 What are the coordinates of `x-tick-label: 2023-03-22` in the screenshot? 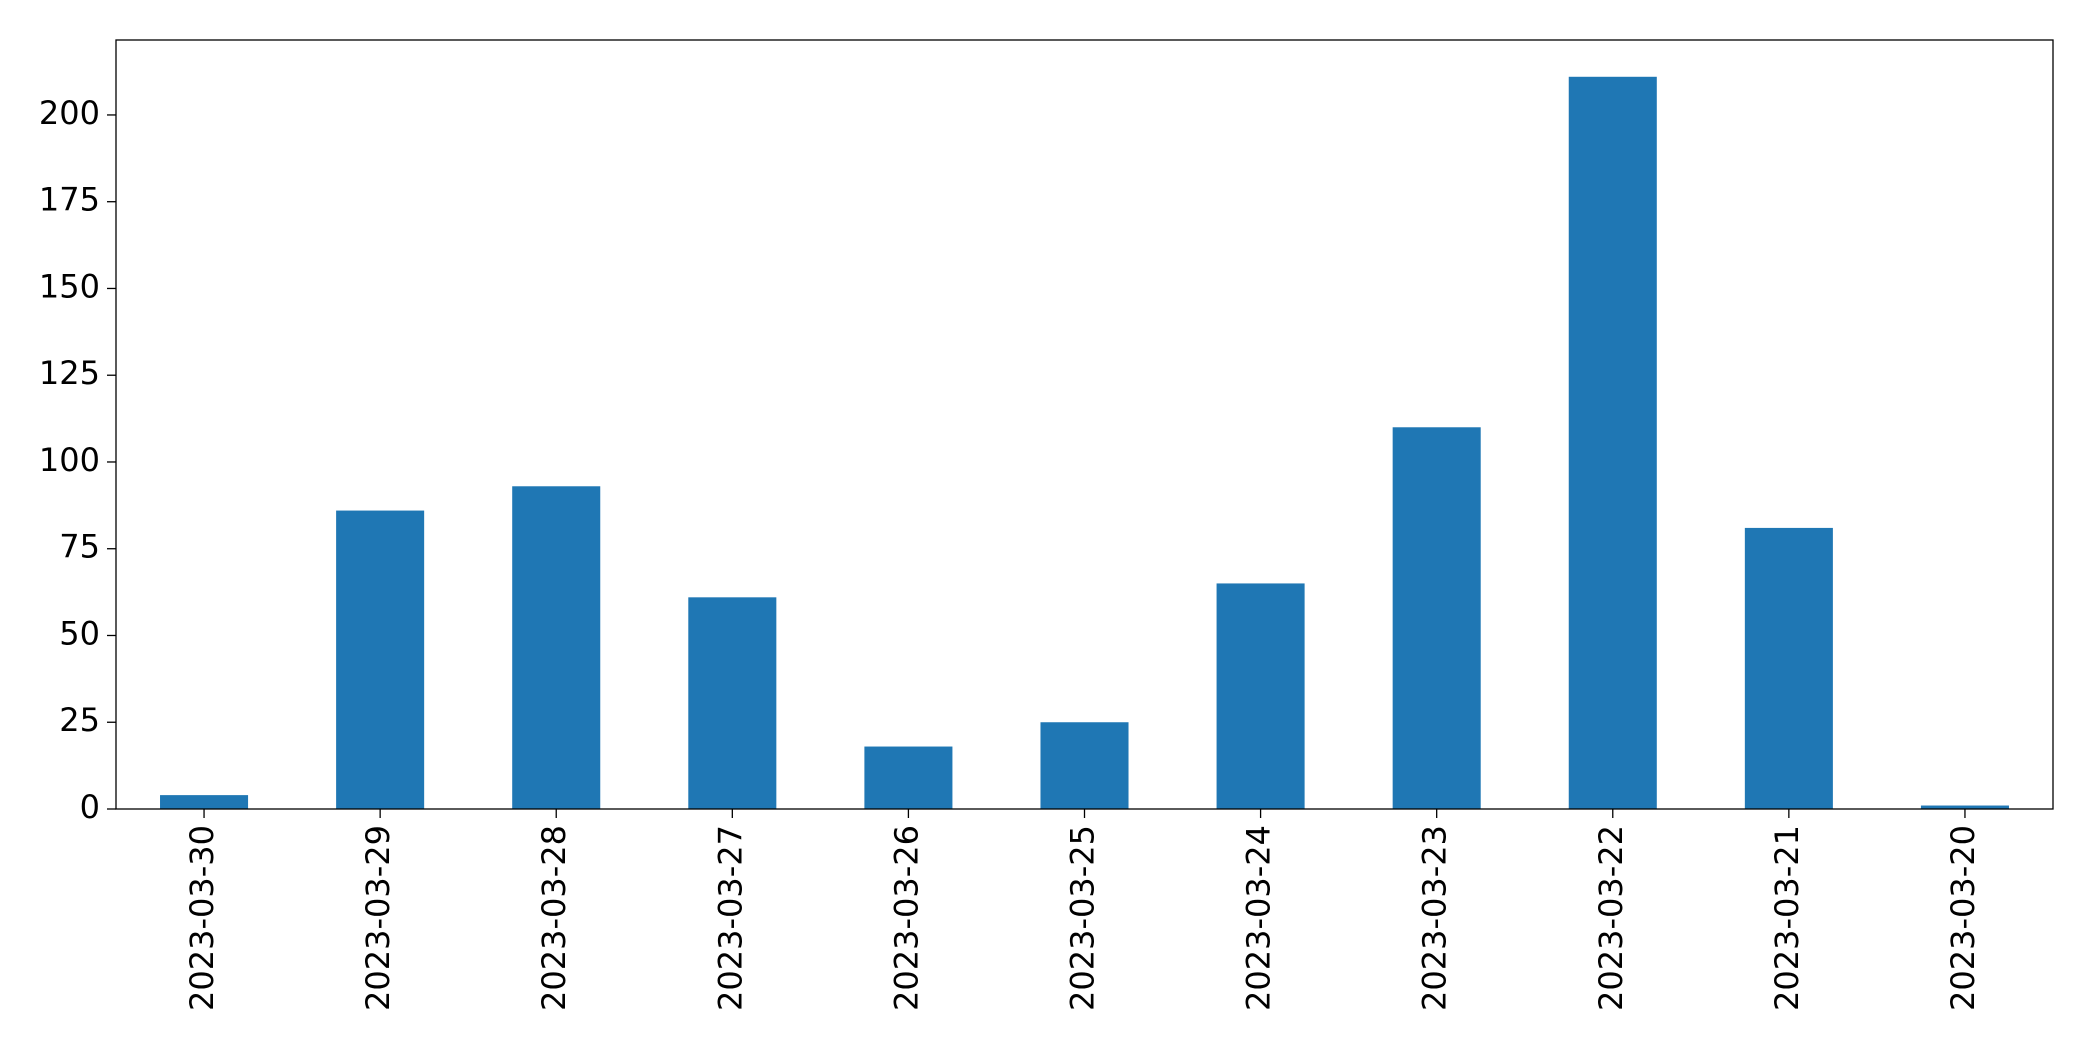 It's located at (1611, 918).